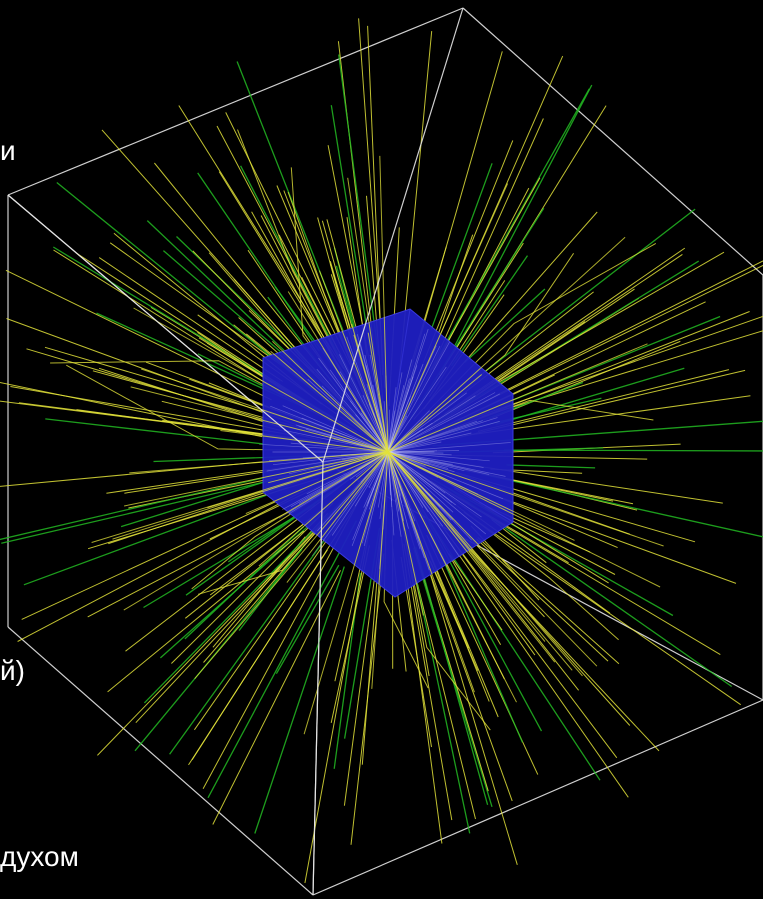 The image size is (763, 899). Describe the element at coordinates (8, 150) in the screenshot. I see `clipped-caption-top: и` at that location.